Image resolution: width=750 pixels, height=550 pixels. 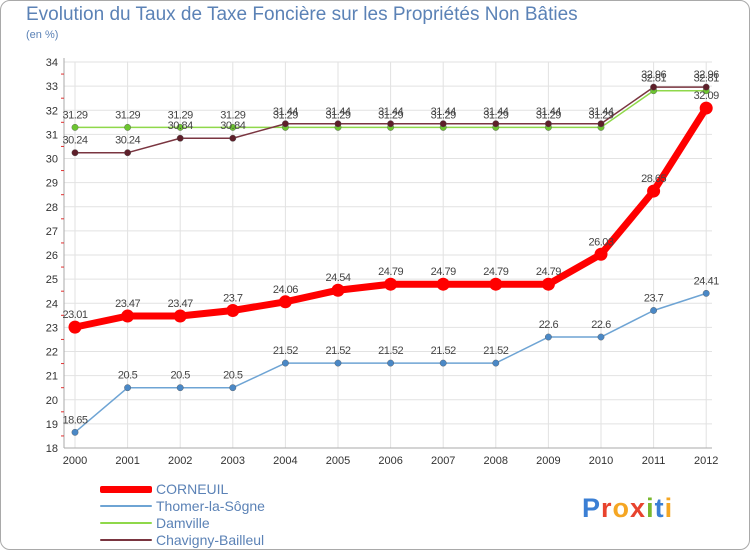 I want to click on y-tick-label: 30, so click(x=52, y=160).